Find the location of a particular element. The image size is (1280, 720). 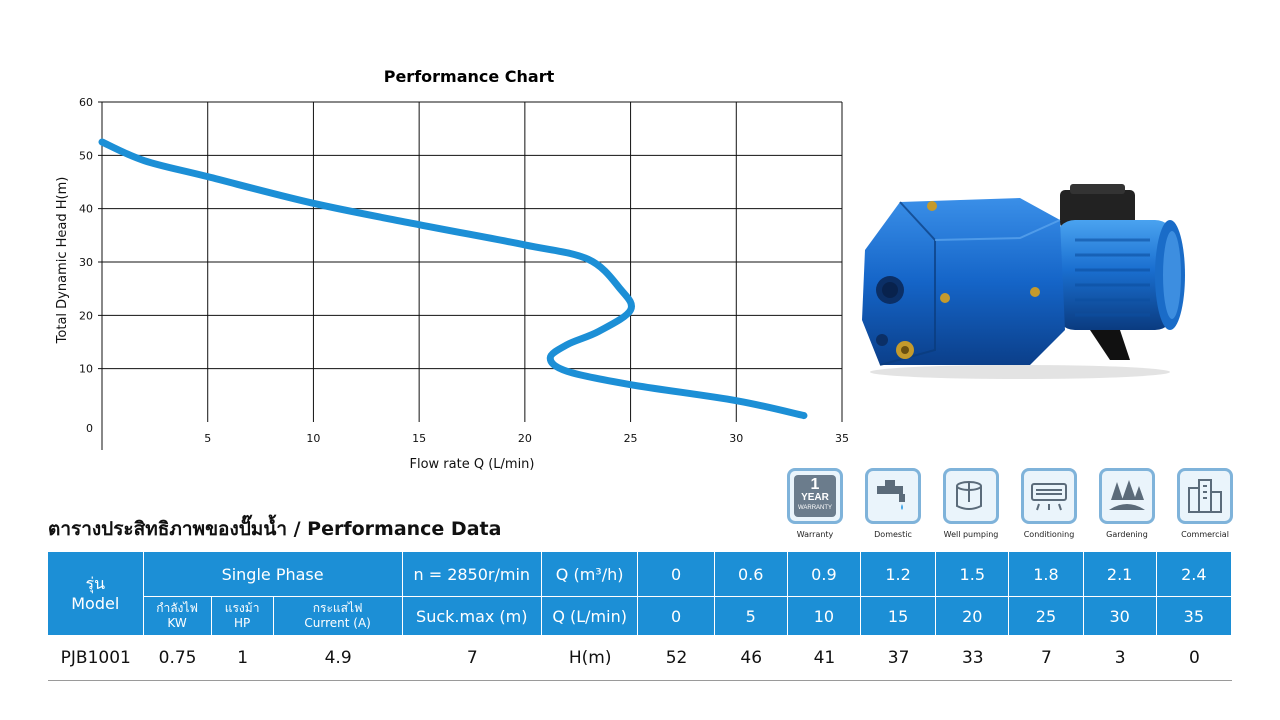

x-tick-label: 10 is located at coordinates (313, 438).